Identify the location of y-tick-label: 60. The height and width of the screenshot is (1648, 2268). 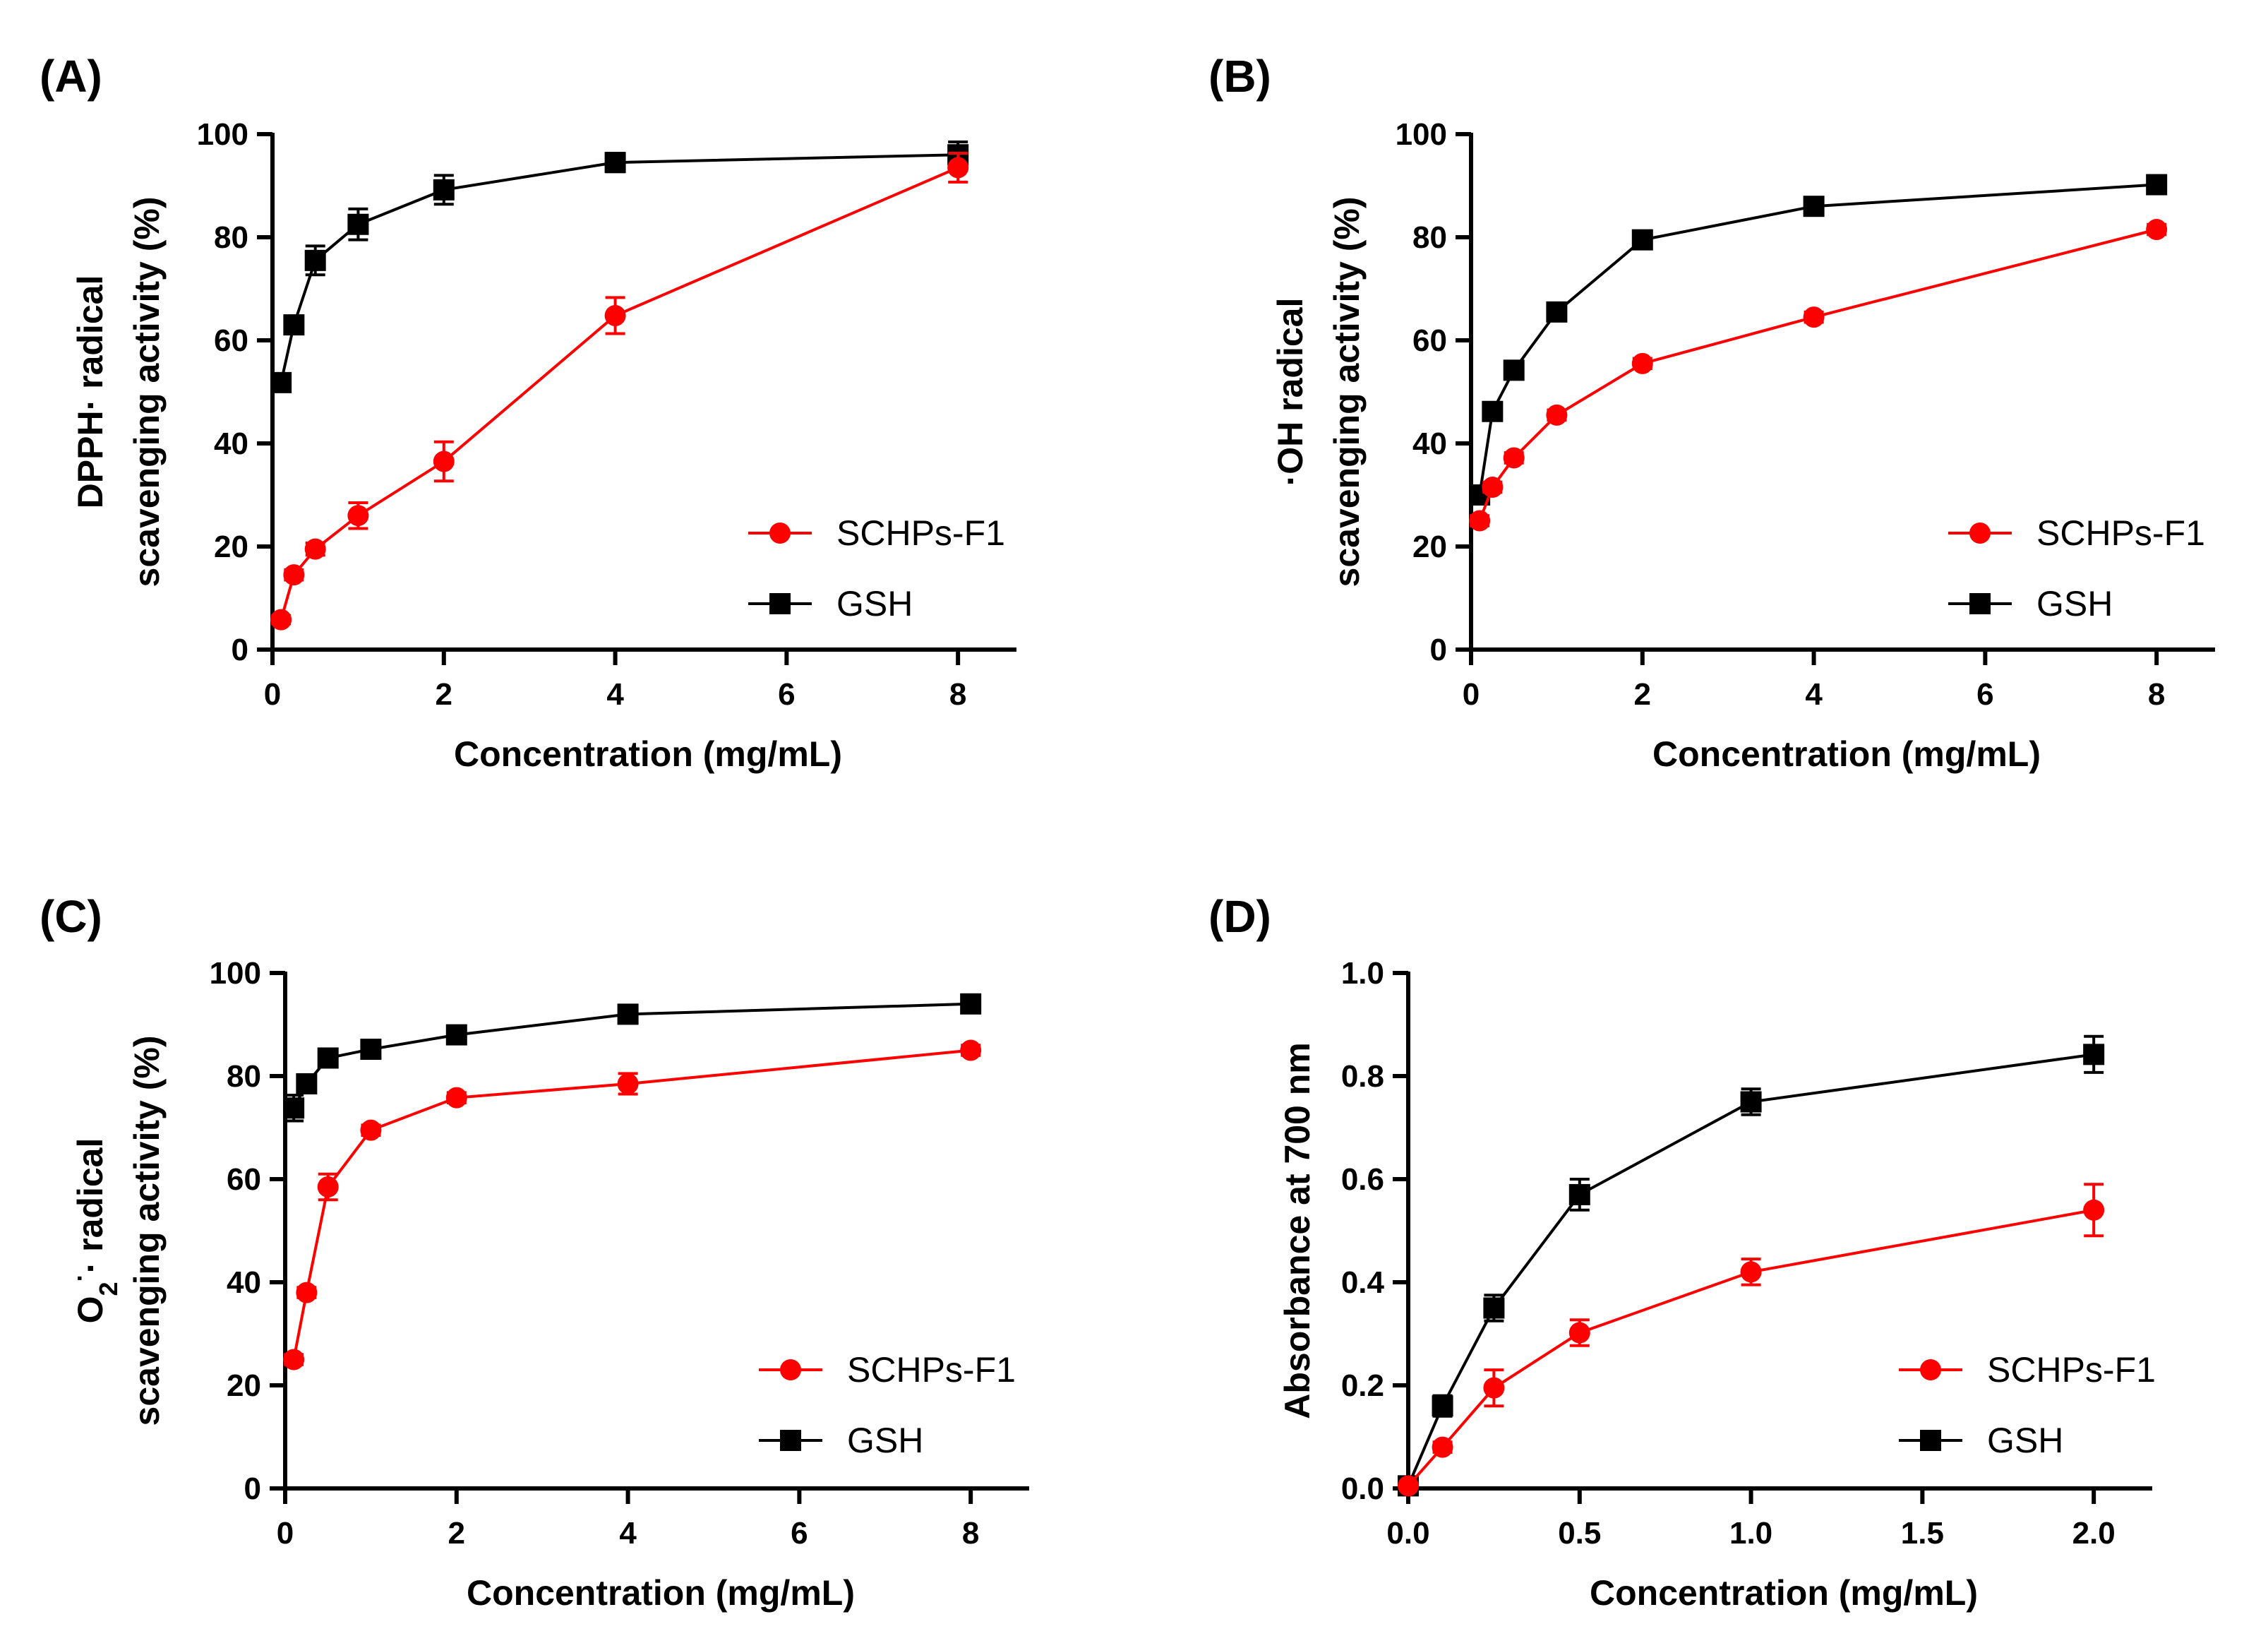
(244, 1179).